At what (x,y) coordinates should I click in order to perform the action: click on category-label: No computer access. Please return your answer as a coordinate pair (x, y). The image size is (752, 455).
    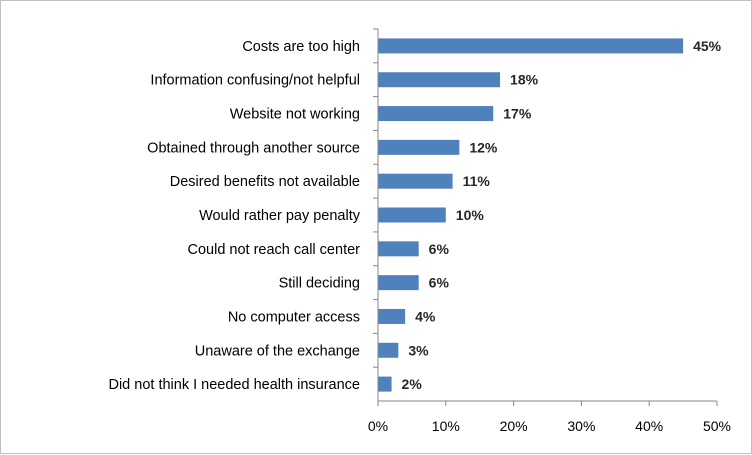
    Looking at the image, I should click on (294, 317).